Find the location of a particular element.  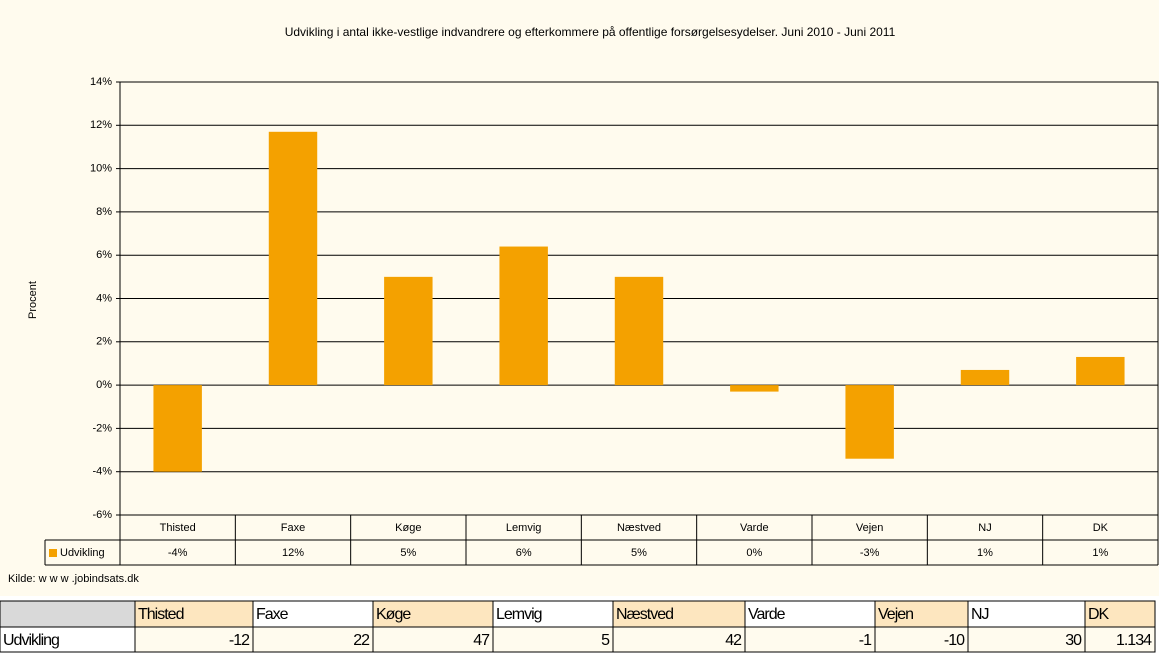

value-label: -4% is located at coordinates (178, 553).